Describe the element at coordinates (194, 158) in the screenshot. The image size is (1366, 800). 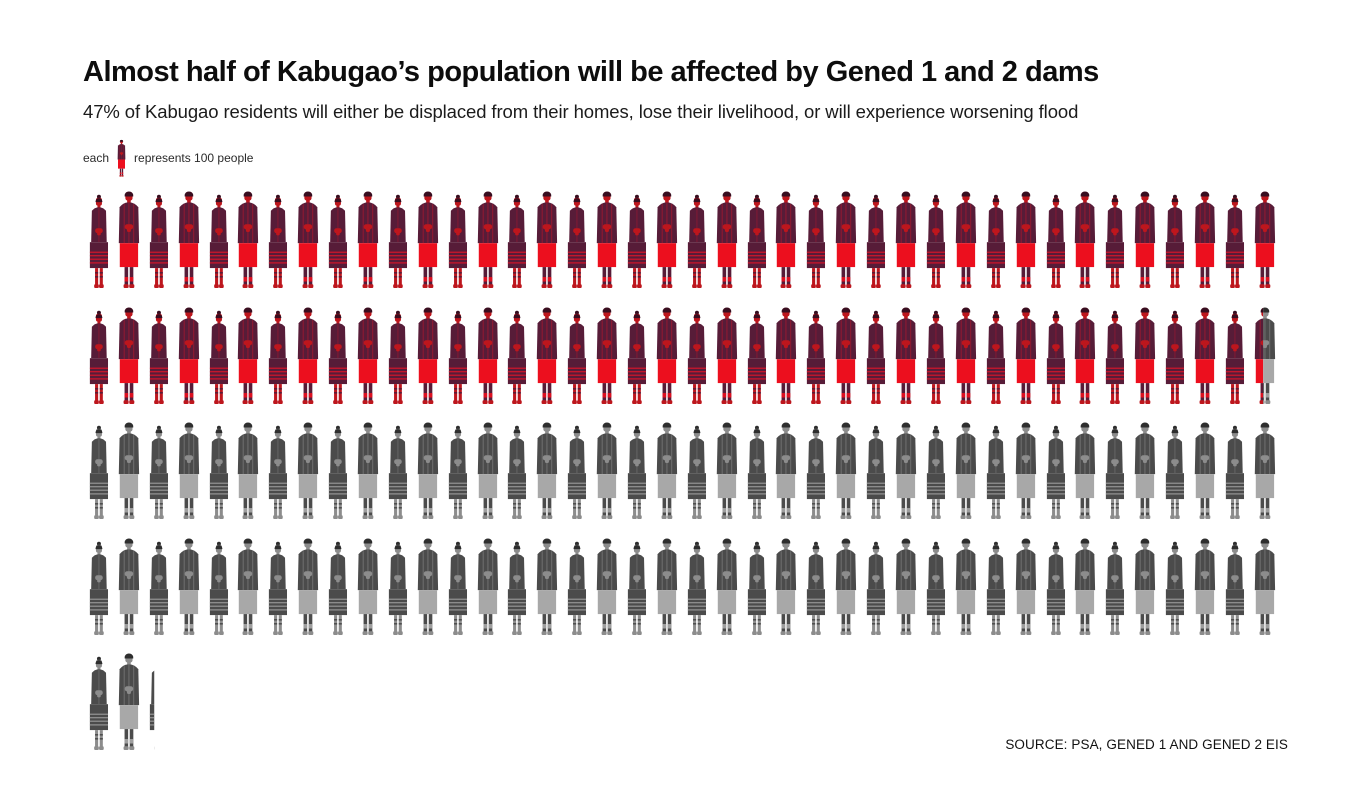
I see `legend-suffix-label: represents 100 people` at that location.